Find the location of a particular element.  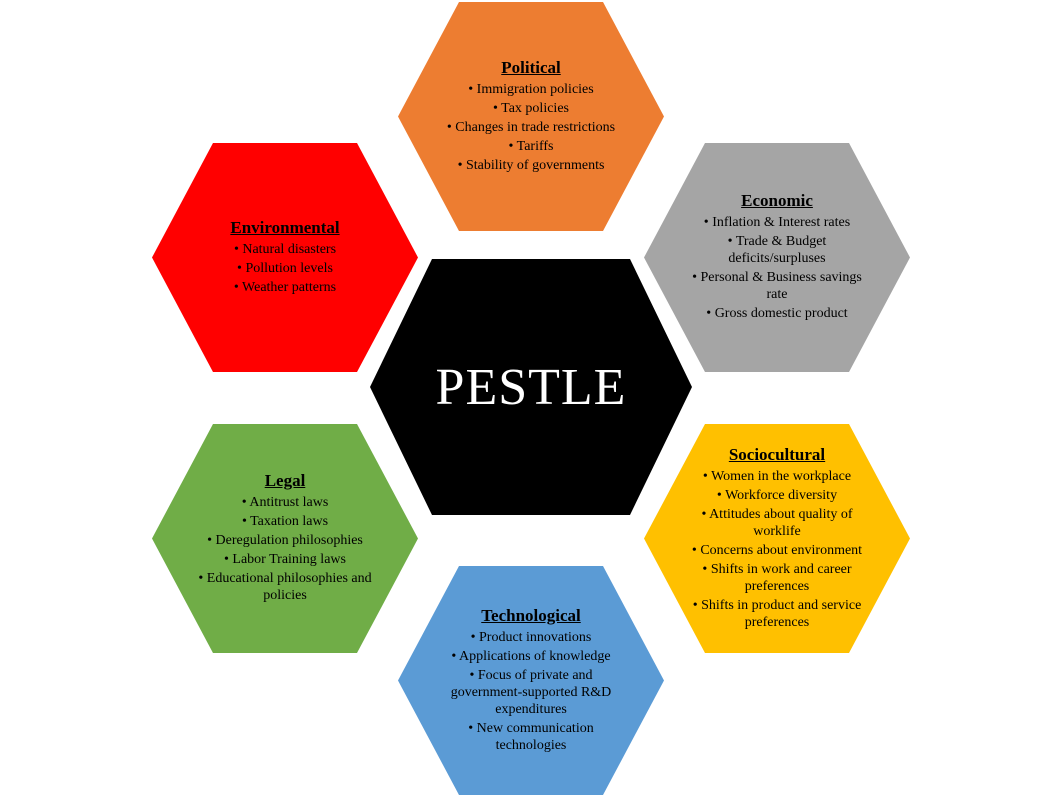

center-label: PESTLE is located at coordinates (531, 387).